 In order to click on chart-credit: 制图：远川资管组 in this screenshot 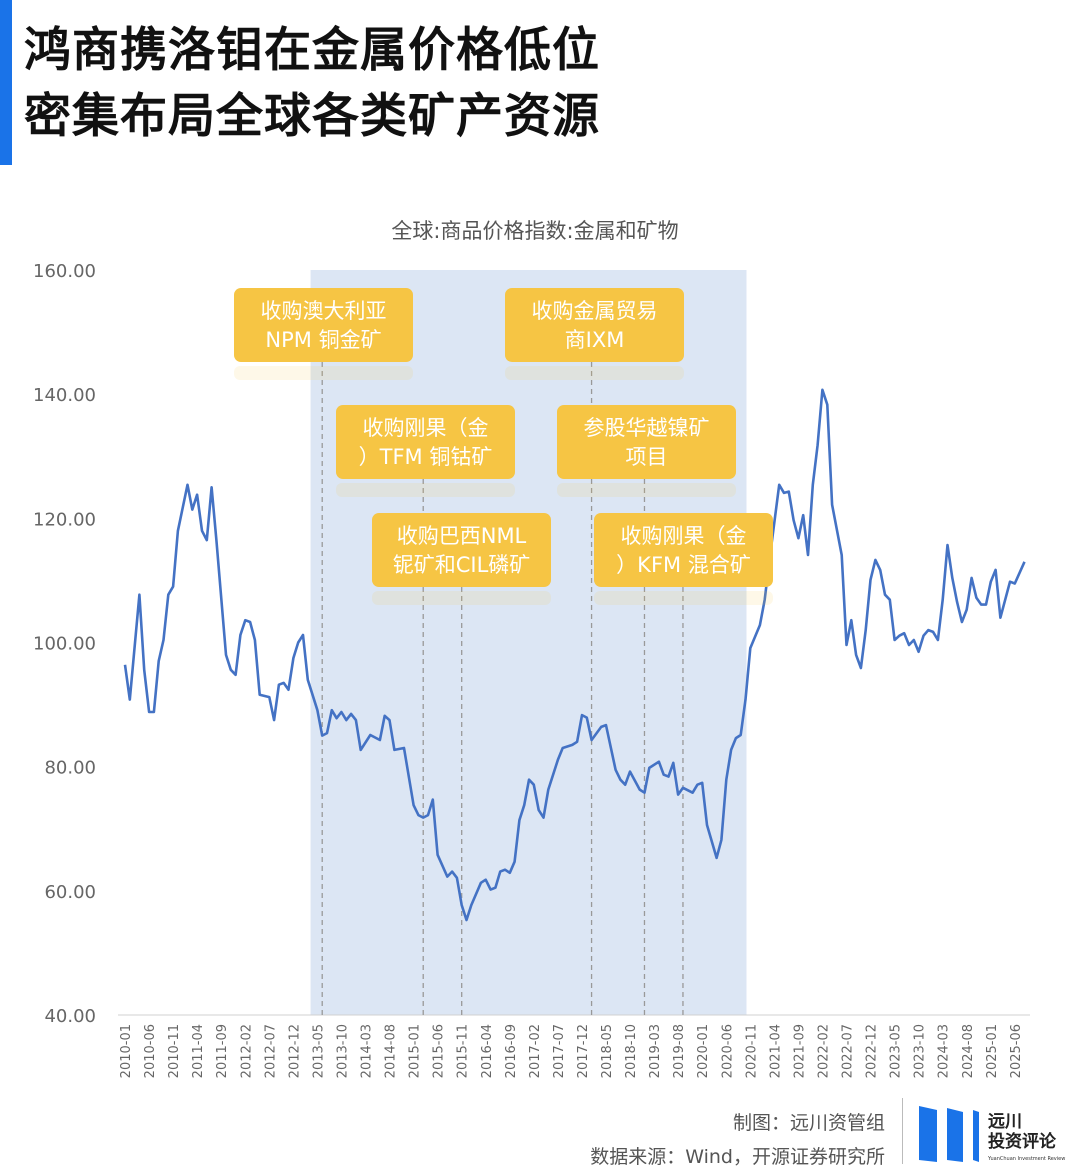, I will do `click(808, 1123)`.